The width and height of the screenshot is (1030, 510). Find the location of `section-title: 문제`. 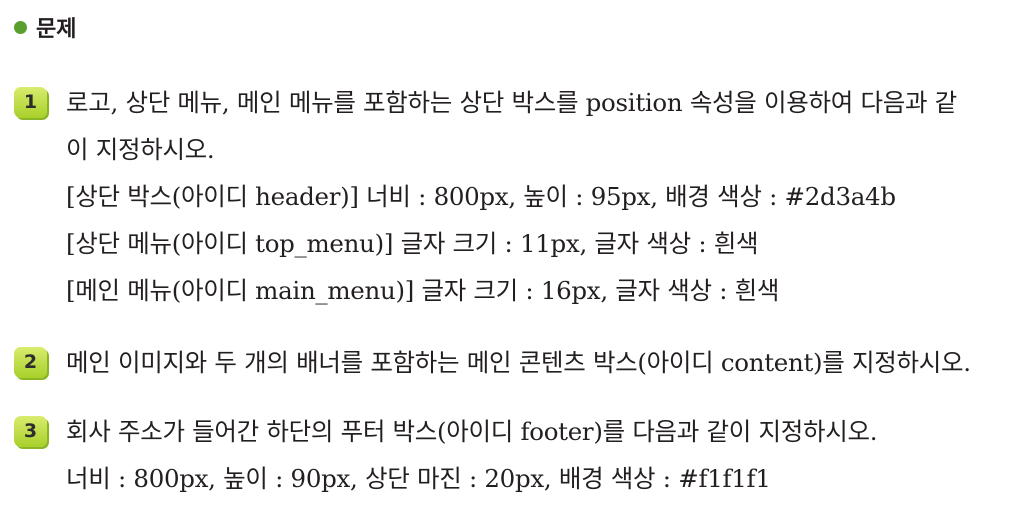

section-title: 문제 is located at coordinates (56, 29).